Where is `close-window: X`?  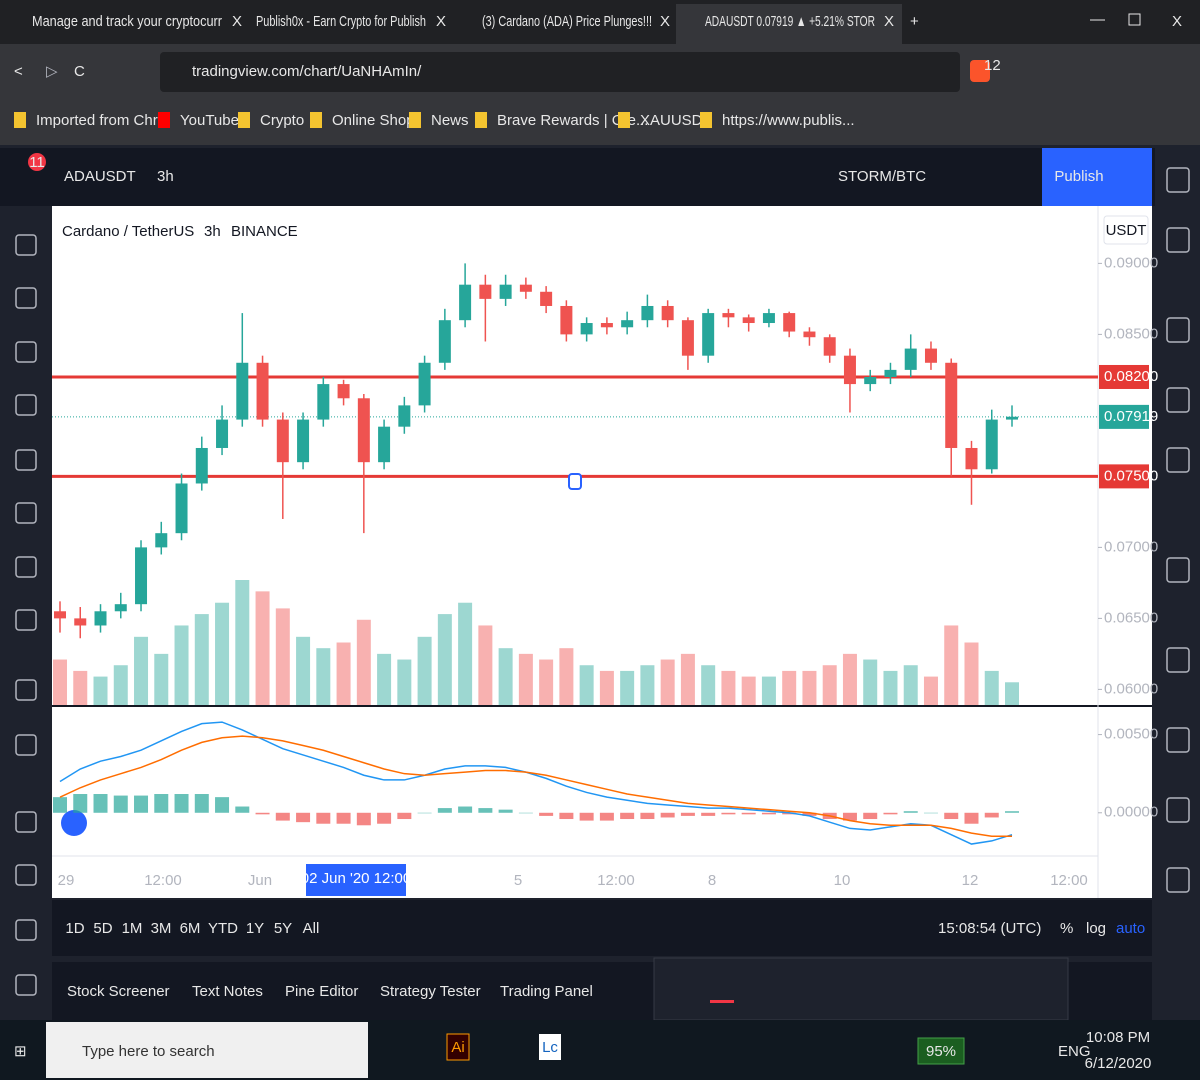
close-window: X is located at coordinates (1177, 21).